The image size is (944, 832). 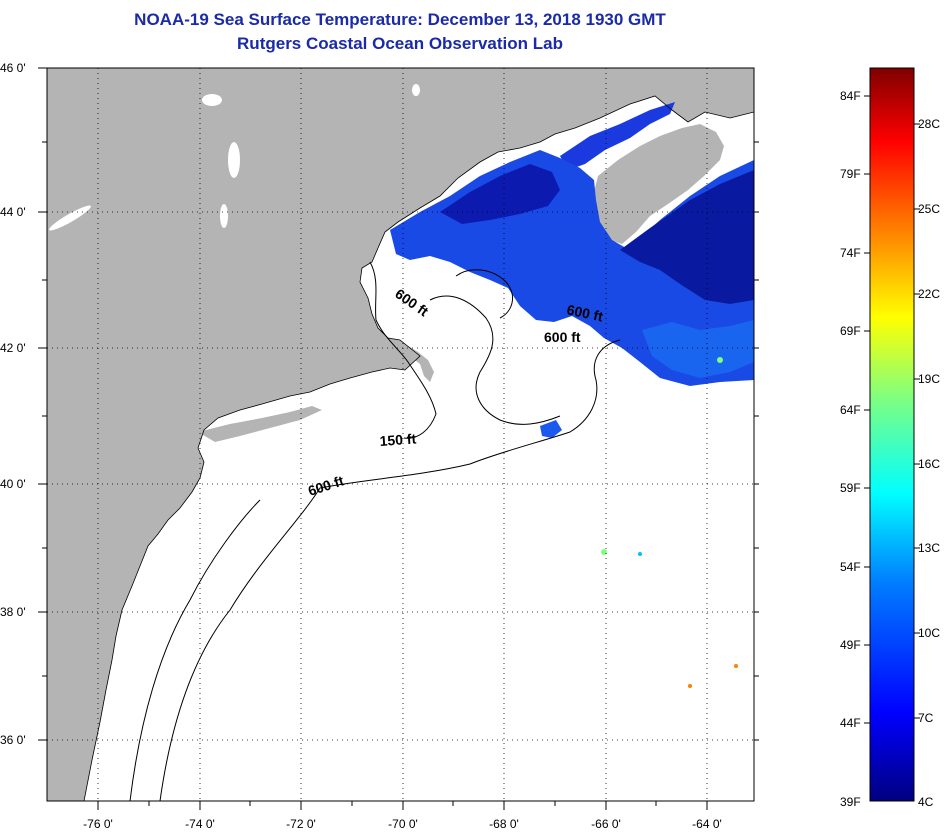 What do you see at coordinates (850, 96) in the screenshot?
I see `colorbar-f-label: 84F` at bounding box center [850, 96].